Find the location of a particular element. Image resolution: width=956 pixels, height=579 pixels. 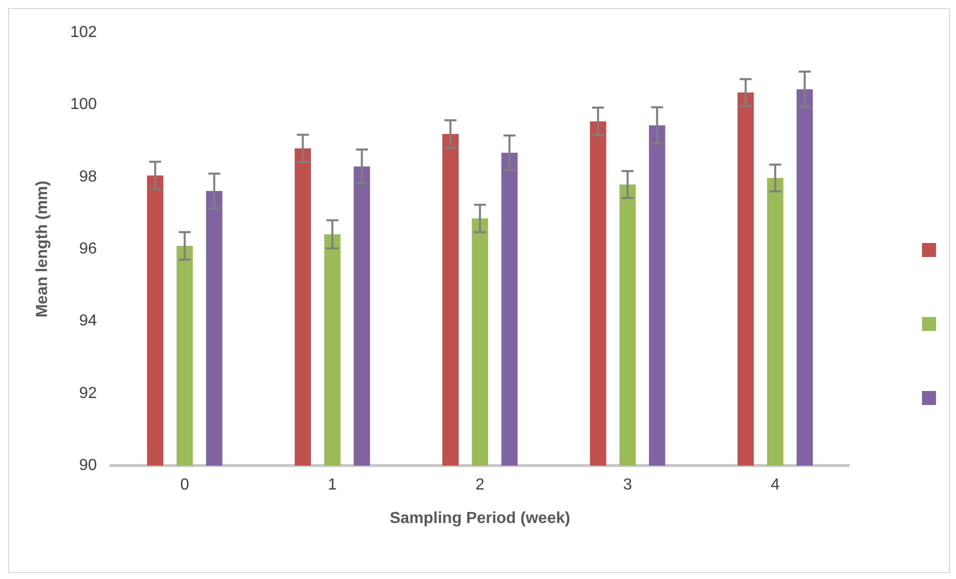

y-tick-label: 98 is located at coordinates (88, 177).